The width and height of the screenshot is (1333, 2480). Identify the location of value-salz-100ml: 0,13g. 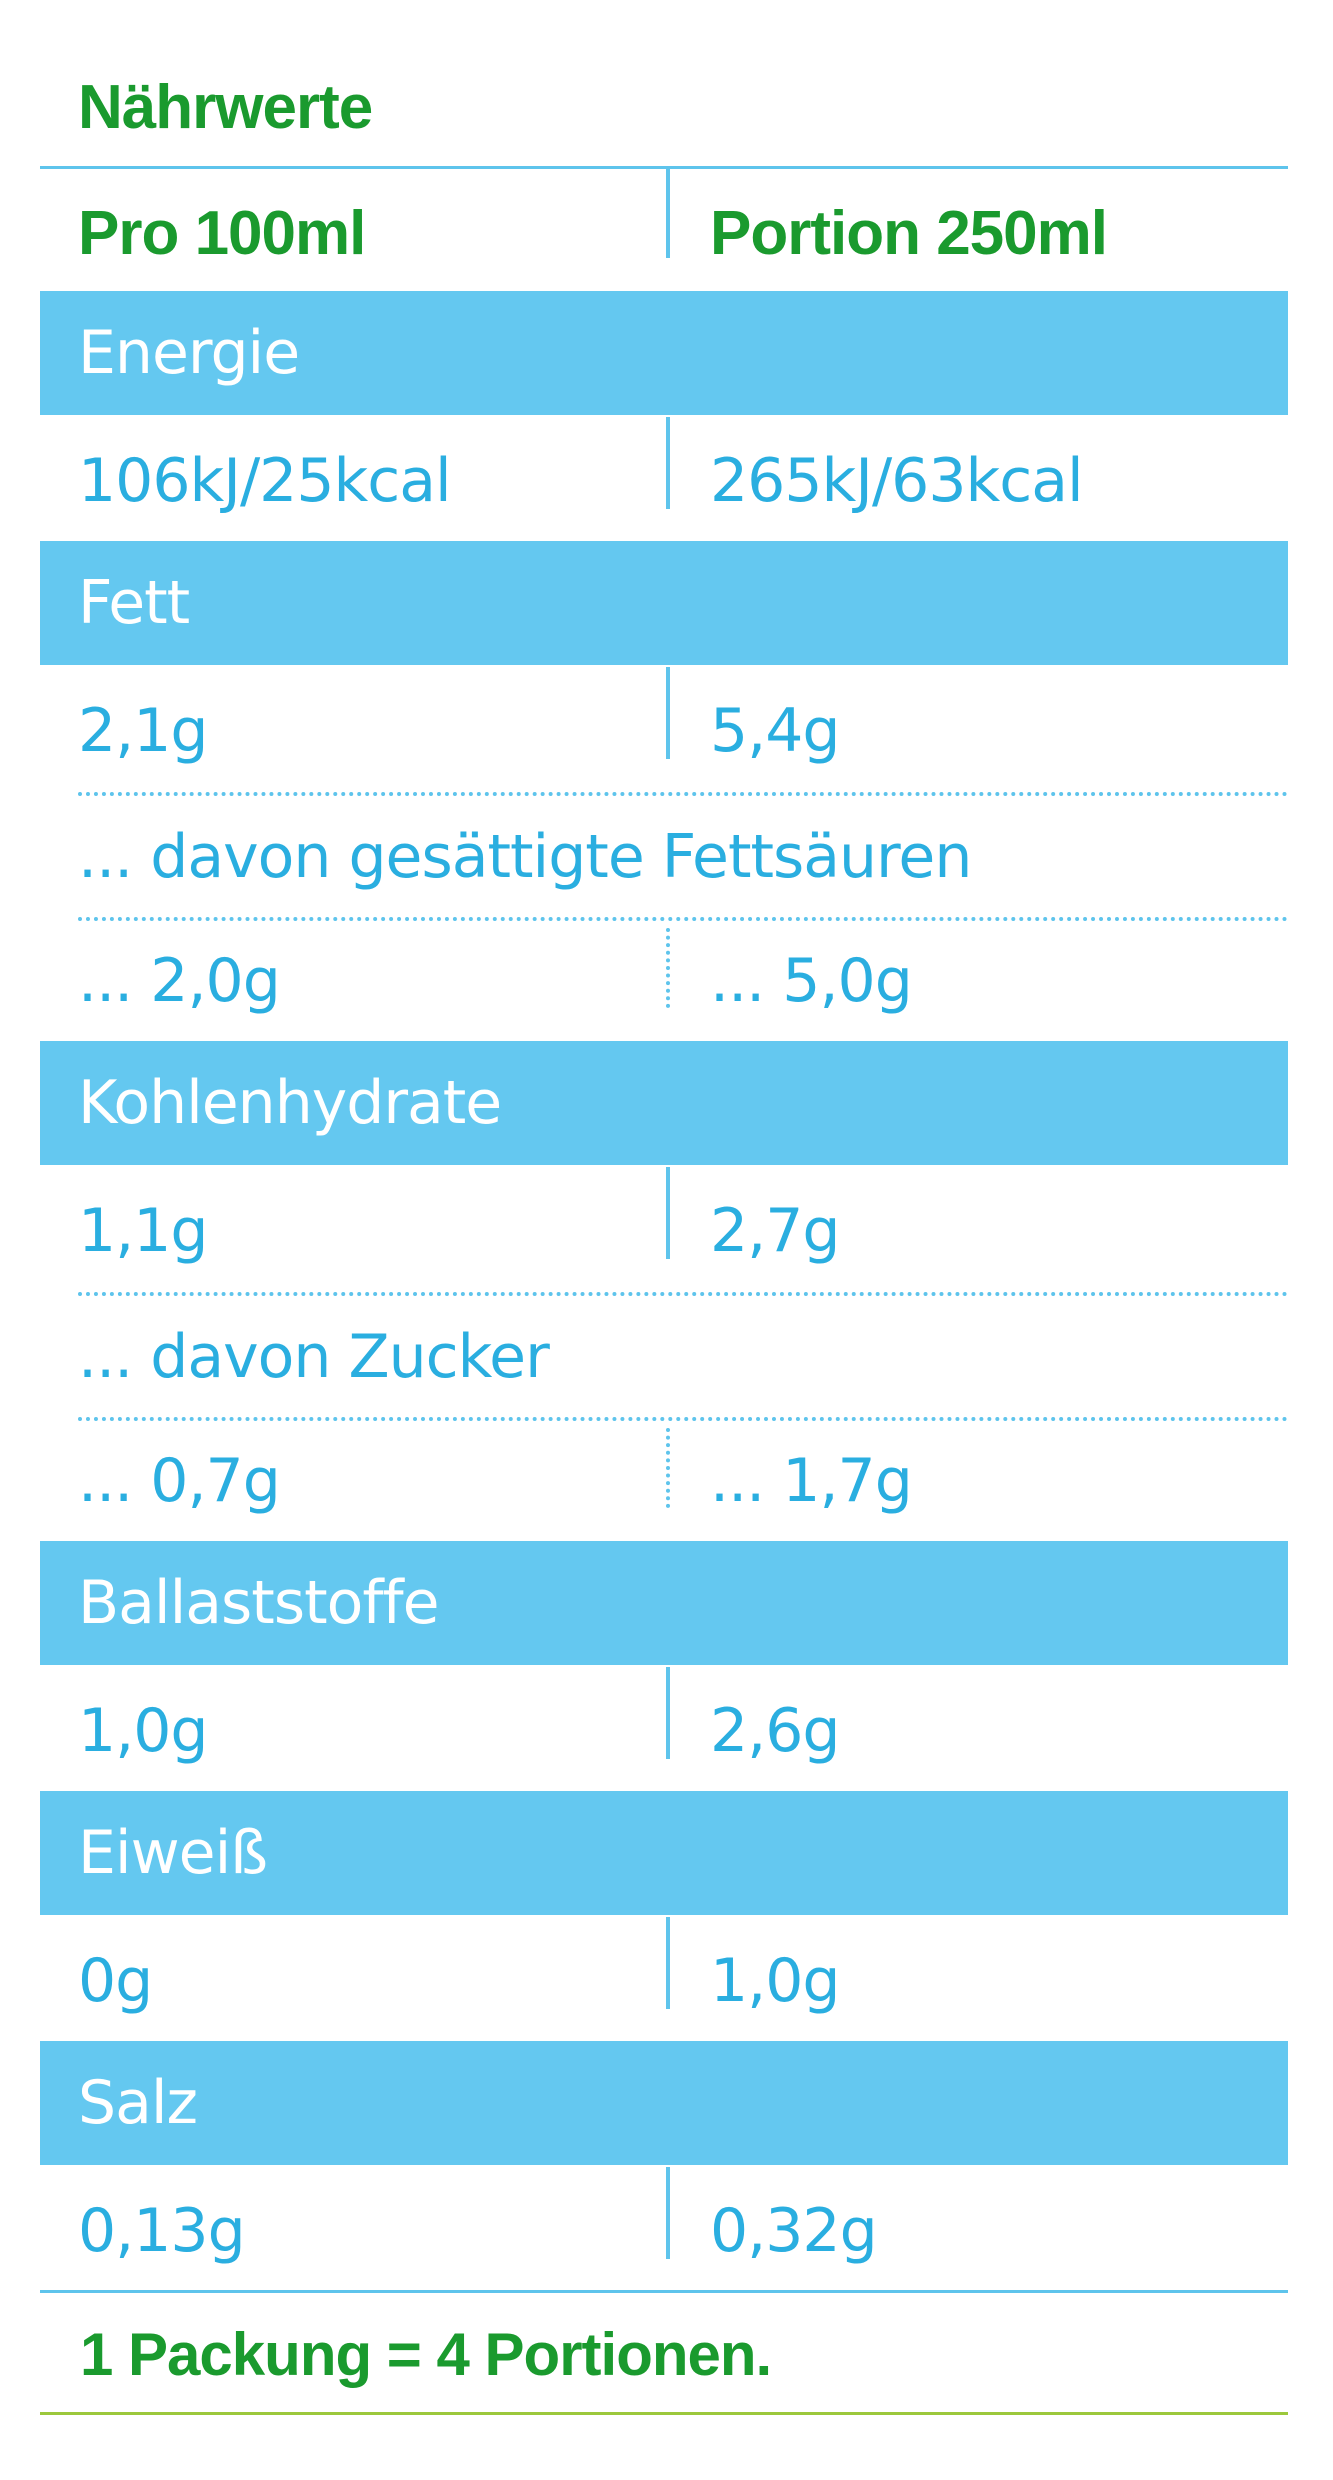
(162, 2231).